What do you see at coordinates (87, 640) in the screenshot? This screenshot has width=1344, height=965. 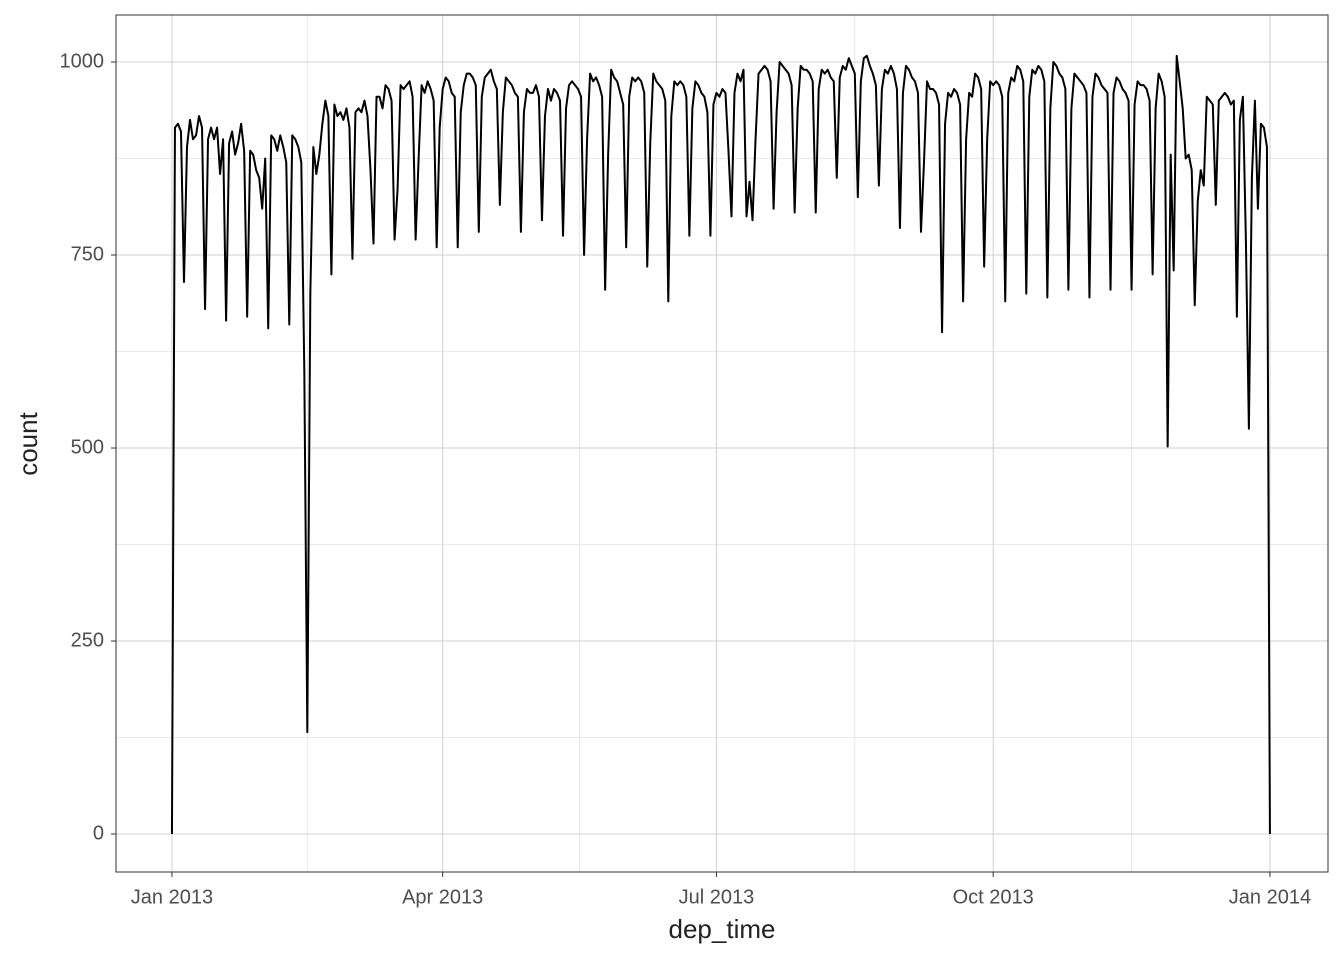 I see `y-tick-label: 250` at bounding box center [87, 640].